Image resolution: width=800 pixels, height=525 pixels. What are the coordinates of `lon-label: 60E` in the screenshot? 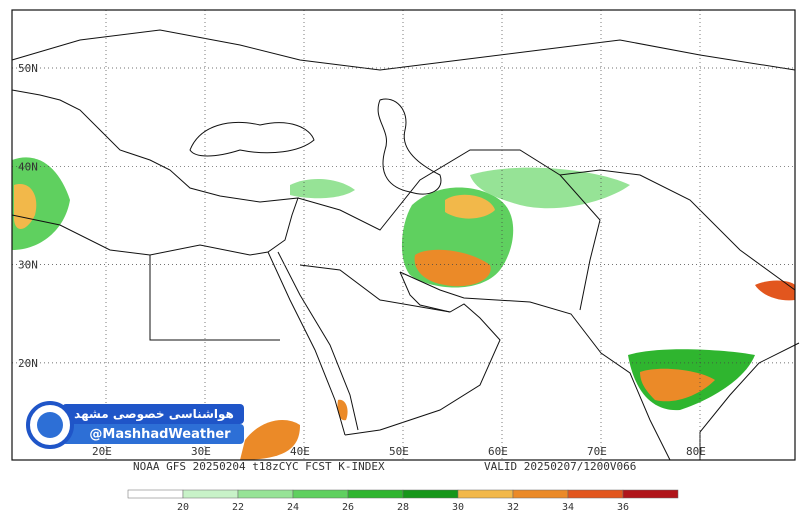 It's located at (498, 451).